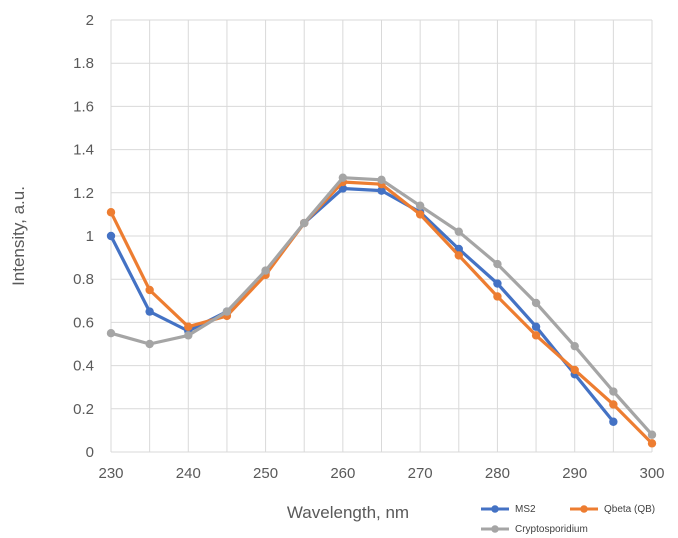 Image resolution: width=678 pixels, height=538 pixels. Describe the element at coordinates (90, 20) in the screenshot. I see `y-tick-label: 2` at that location.